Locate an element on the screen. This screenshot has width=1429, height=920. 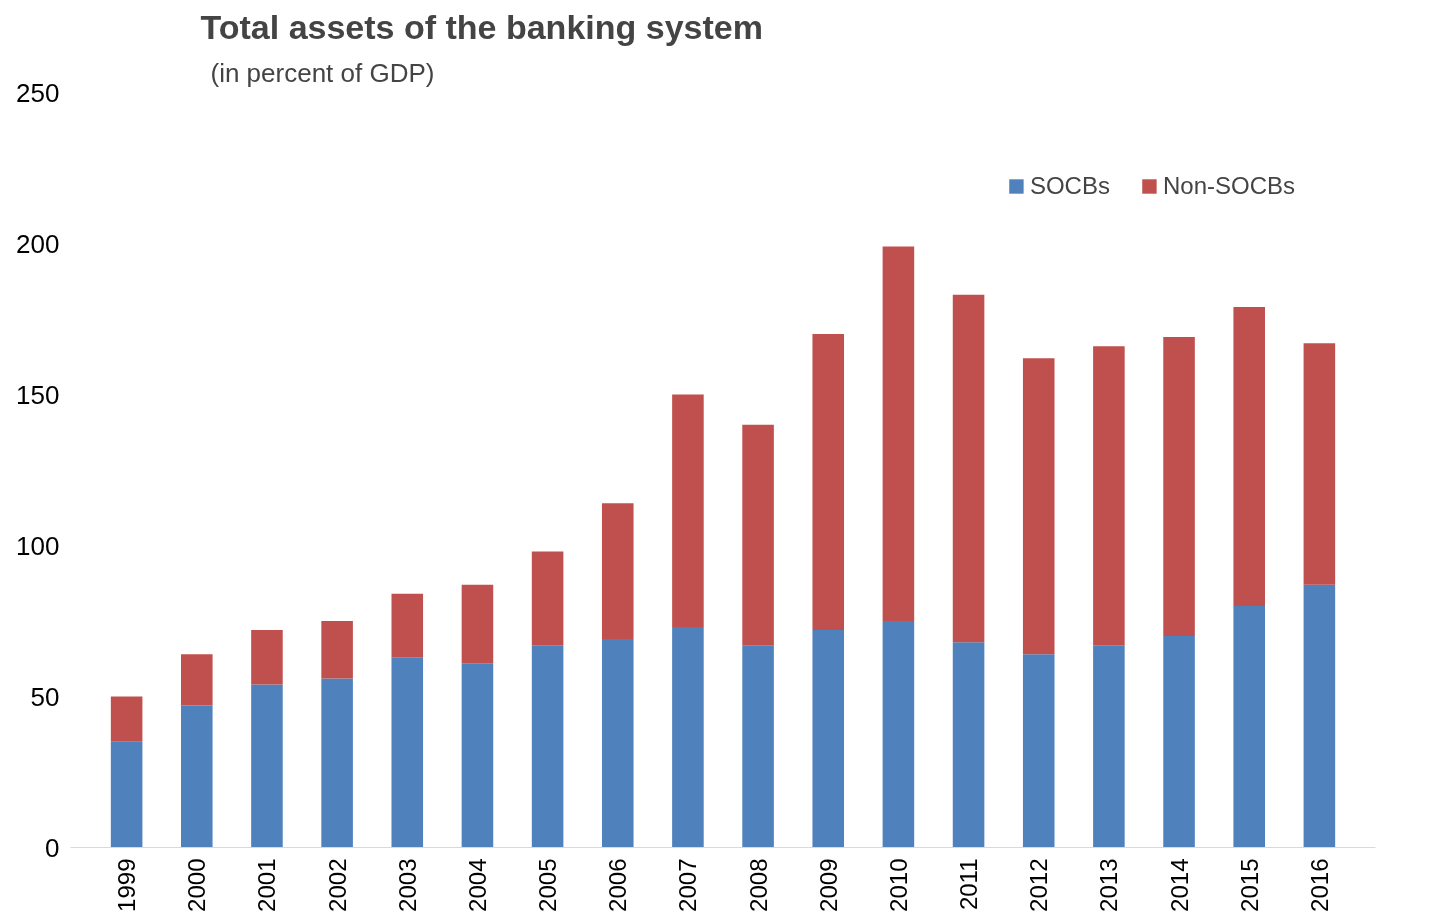
x-tick-label: 2016 is located at coordinates (1319, 885).